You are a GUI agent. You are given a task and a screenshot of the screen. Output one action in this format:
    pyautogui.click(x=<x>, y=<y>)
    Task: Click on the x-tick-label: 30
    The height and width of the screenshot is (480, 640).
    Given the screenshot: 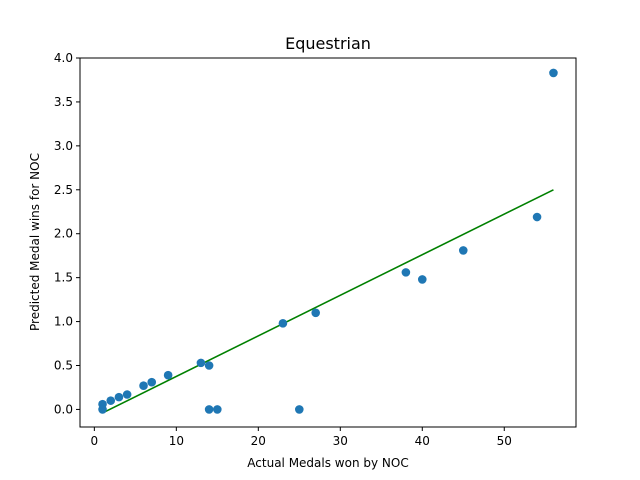 What is the action you would take?
    pyautogui.click(x=340, y=441)
    